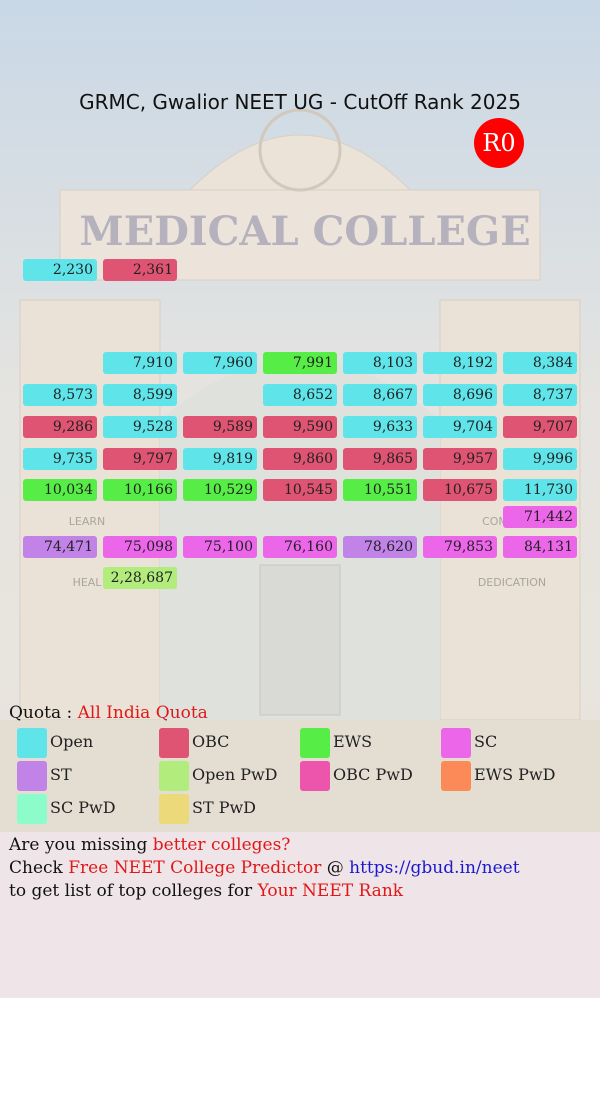  I want to click on footer-text: @, so click(335, 868).